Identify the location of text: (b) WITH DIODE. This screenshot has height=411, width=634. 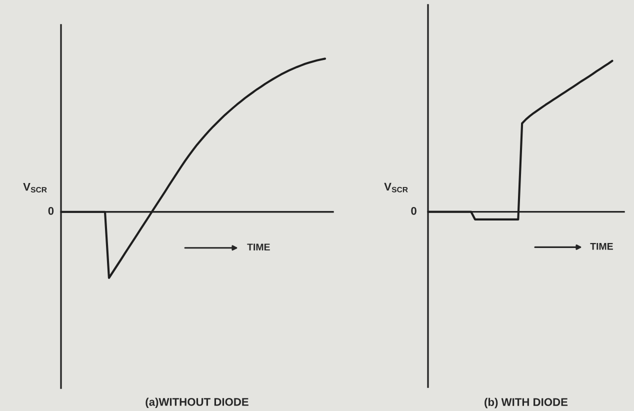
(526, 403).